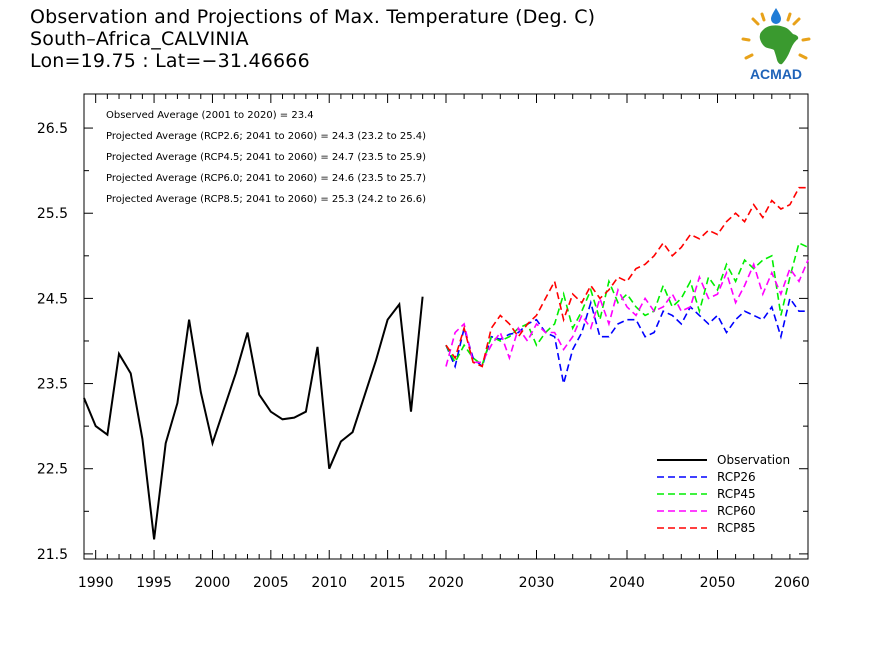 The image size is (879, 659). I want to click on x-tick-label: 1995, so click(154, 583).